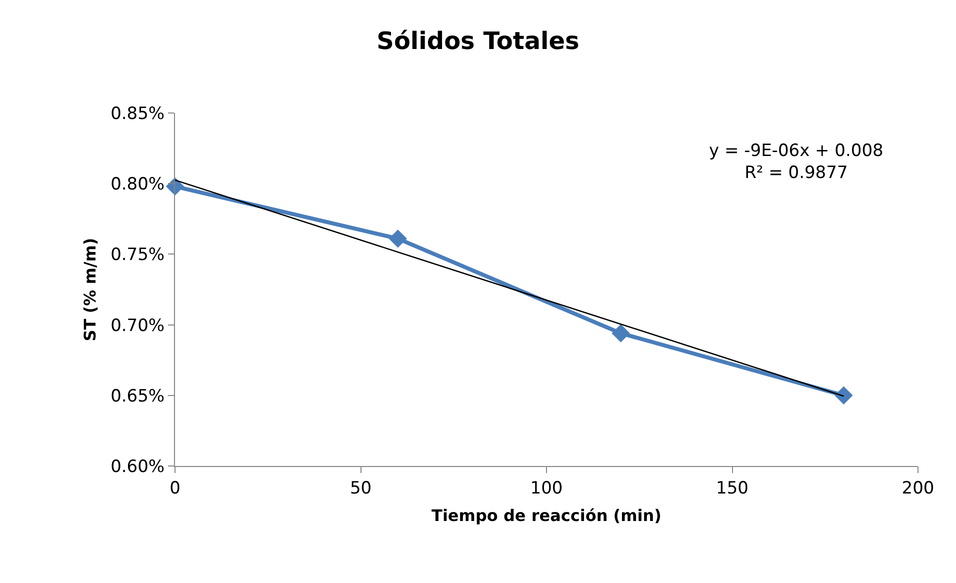  I want to click on annotation: y = -9E-06x + 0.008 R² = 0.9877, so click(796, 162).